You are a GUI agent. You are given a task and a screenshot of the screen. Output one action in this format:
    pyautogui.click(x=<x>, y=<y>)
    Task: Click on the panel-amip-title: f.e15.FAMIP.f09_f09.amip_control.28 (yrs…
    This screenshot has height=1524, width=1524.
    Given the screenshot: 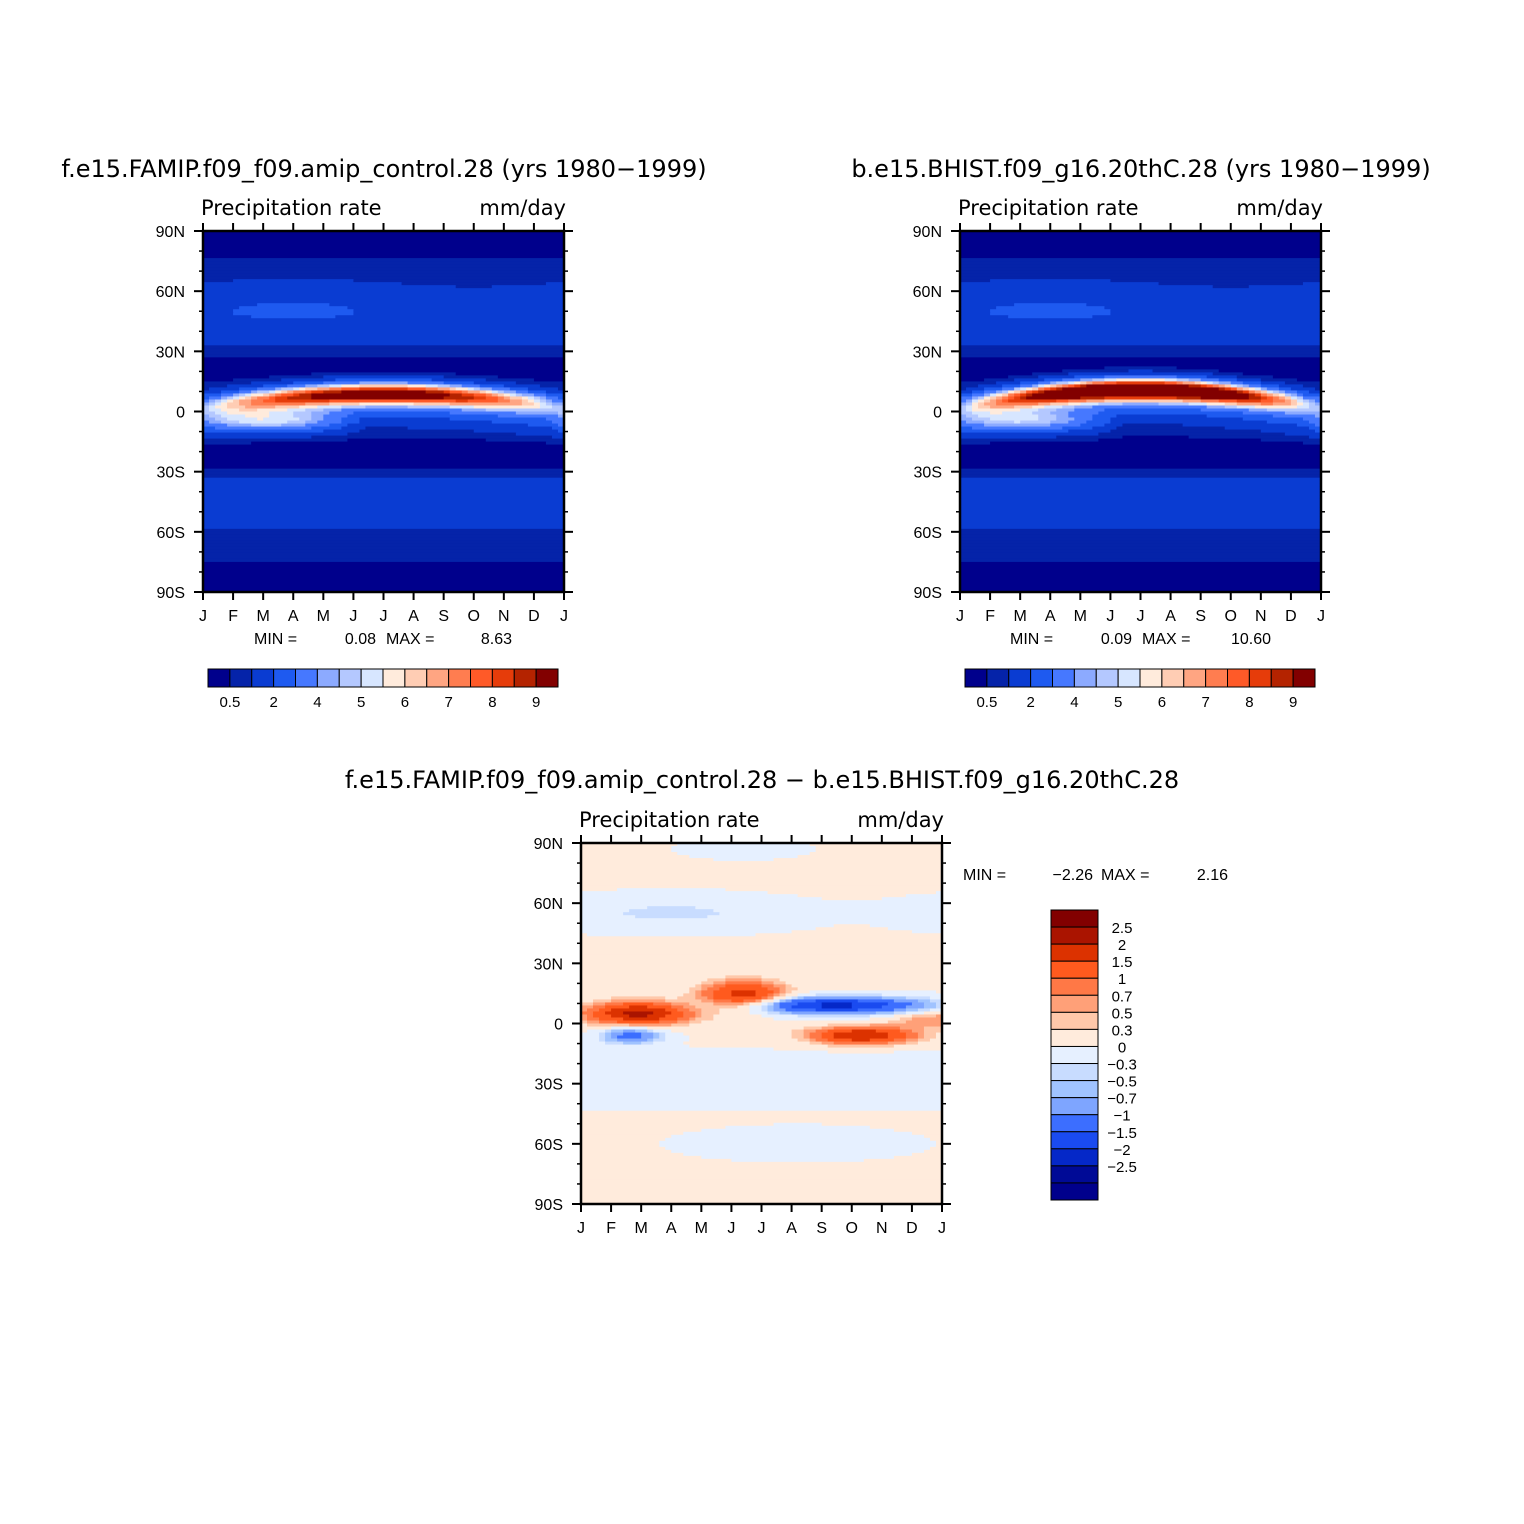 What is the action you would take?
    pyautogui.click(x=383, y=169)
    